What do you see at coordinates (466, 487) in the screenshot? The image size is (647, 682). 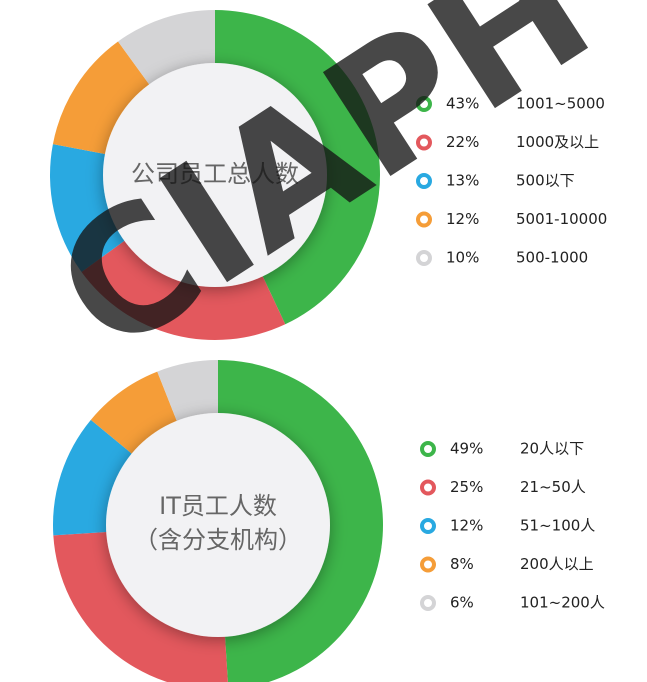 I see `legend-value: 25%` at bounding box center [466, 487].